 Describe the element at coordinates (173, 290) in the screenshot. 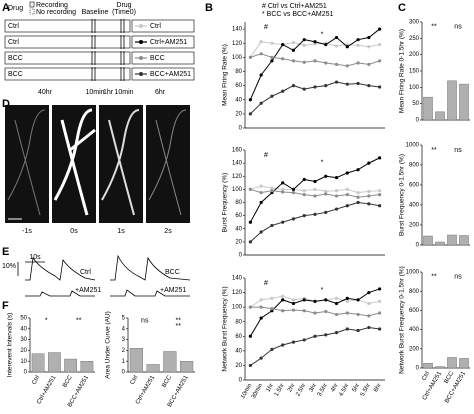

I see `trace-label: +AM251` at that location.